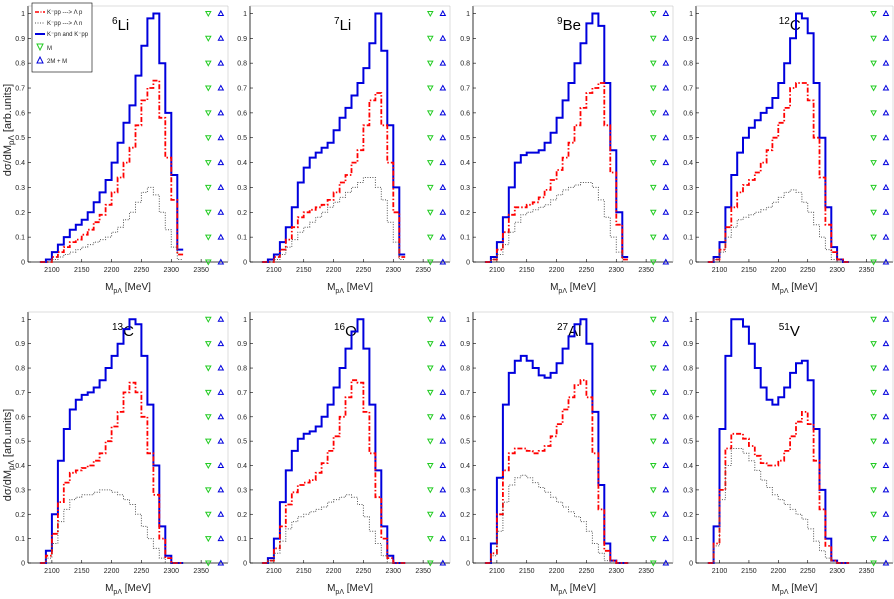  What do you see at coordinates (867, 270) in the screenshot?
I see `x-tick-label: 2350` at bounding box center [867, 270].